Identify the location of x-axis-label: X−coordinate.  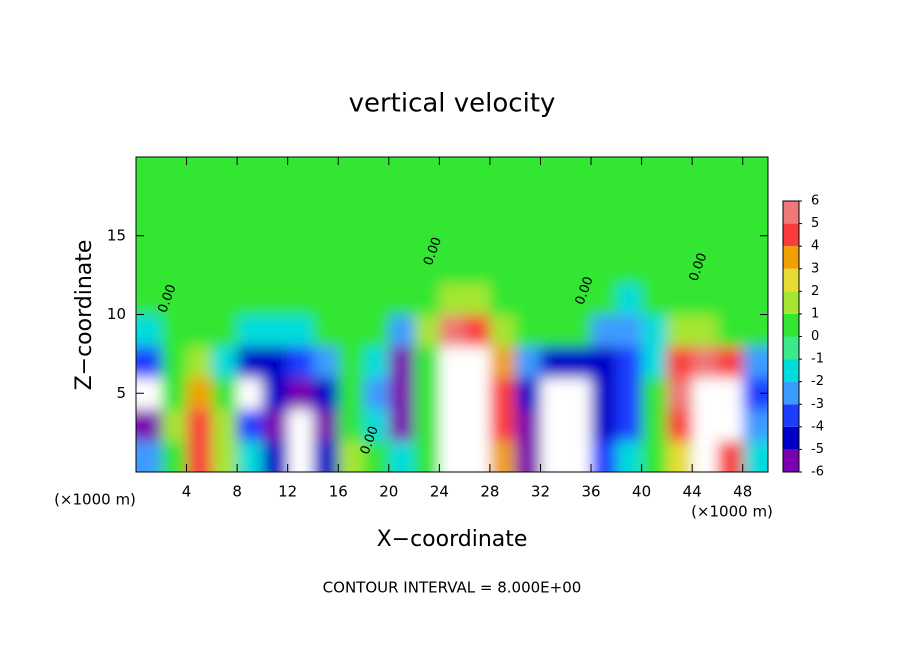
(452, 539).